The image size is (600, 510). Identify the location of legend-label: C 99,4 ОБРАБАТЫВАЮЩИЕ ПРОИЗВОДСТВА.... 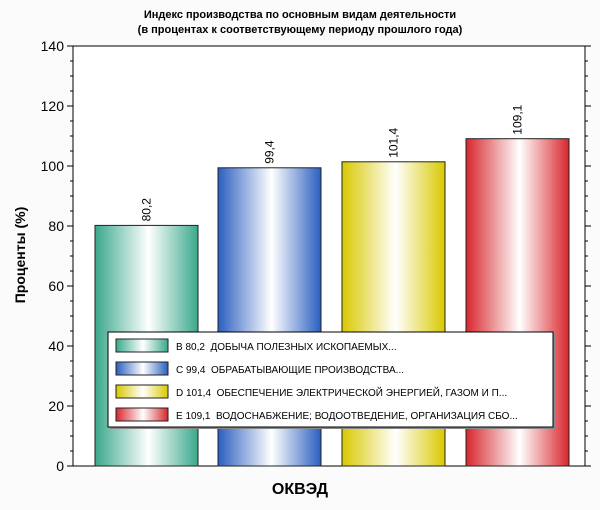
(290, 370).